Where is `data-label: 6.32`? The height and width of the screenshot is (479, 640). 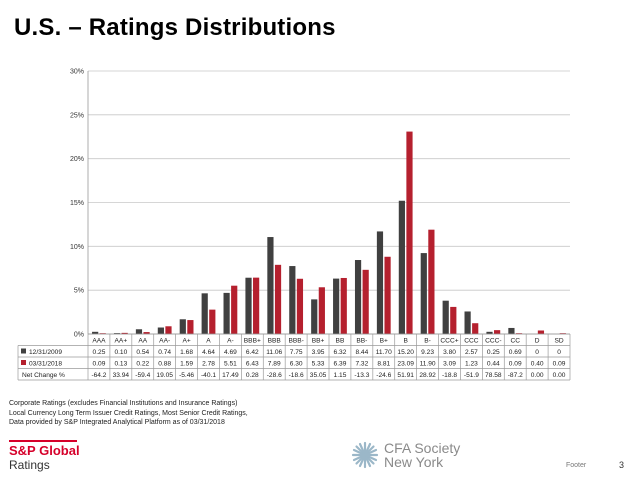 data-label: 6.32 is located at coordinates (340, 352).